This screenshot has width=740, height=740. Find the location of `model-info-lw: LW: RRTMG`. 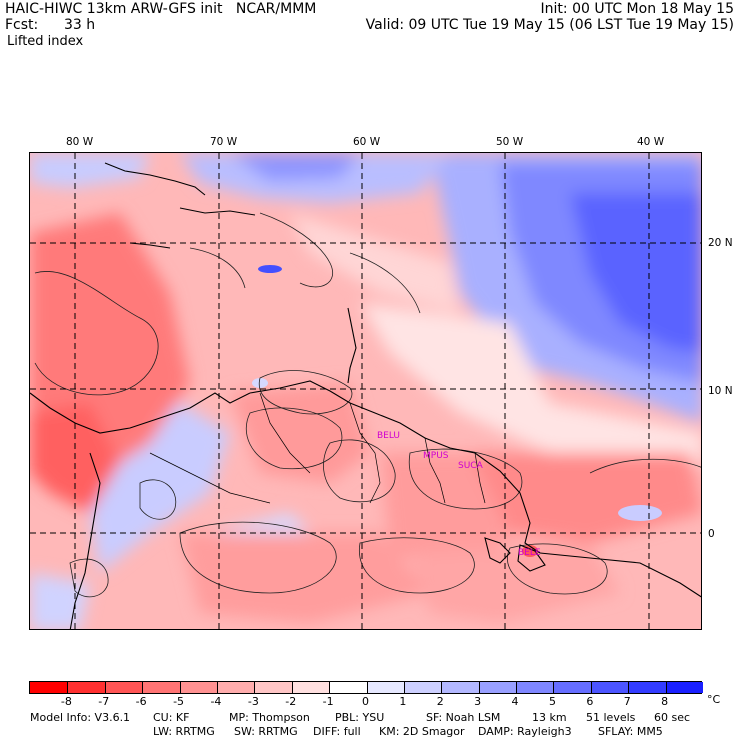

model-info-lw: LW: RRTMG is located at coordinates (184, 731).